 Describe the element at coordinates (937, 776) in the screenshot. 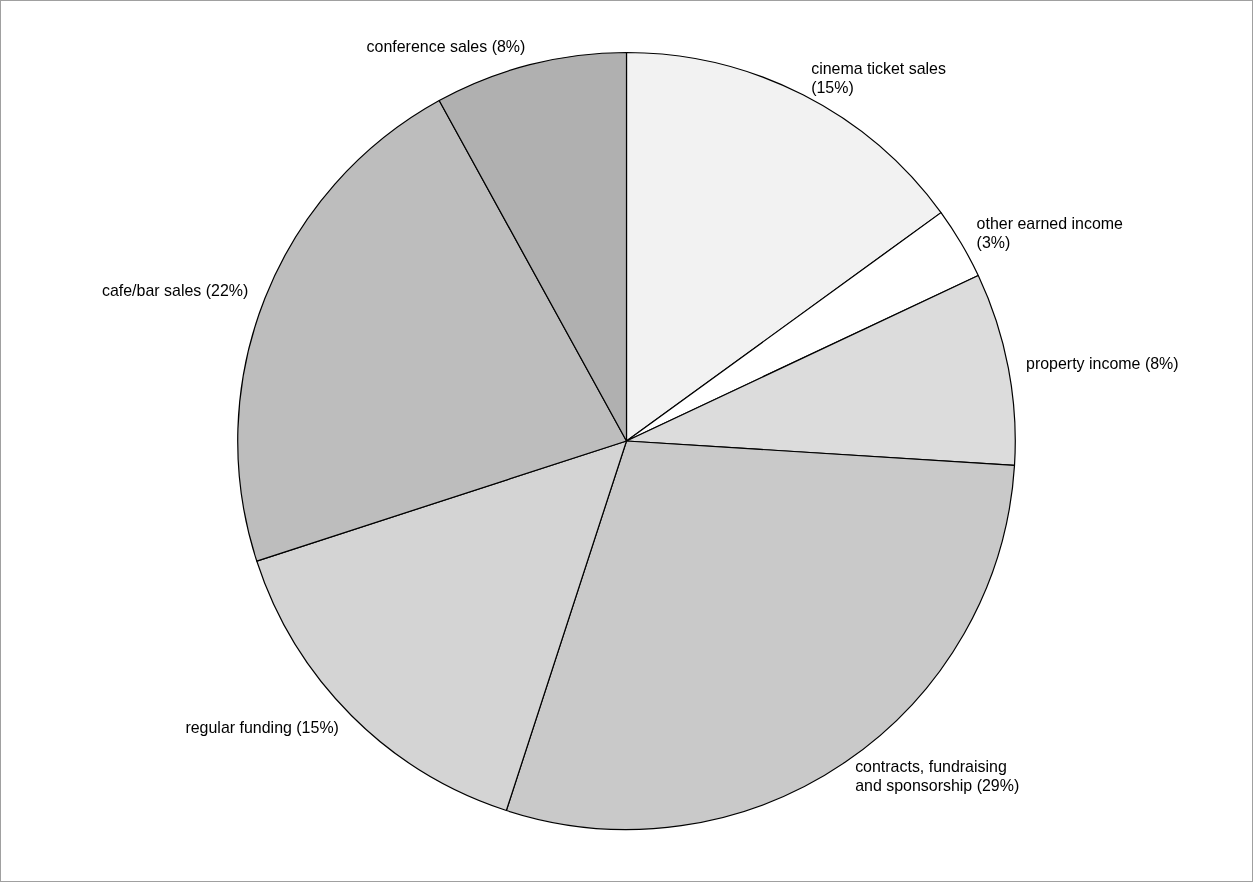

I see `slice-label: contracts, fundraising and sponsorship (29%)` at that location.